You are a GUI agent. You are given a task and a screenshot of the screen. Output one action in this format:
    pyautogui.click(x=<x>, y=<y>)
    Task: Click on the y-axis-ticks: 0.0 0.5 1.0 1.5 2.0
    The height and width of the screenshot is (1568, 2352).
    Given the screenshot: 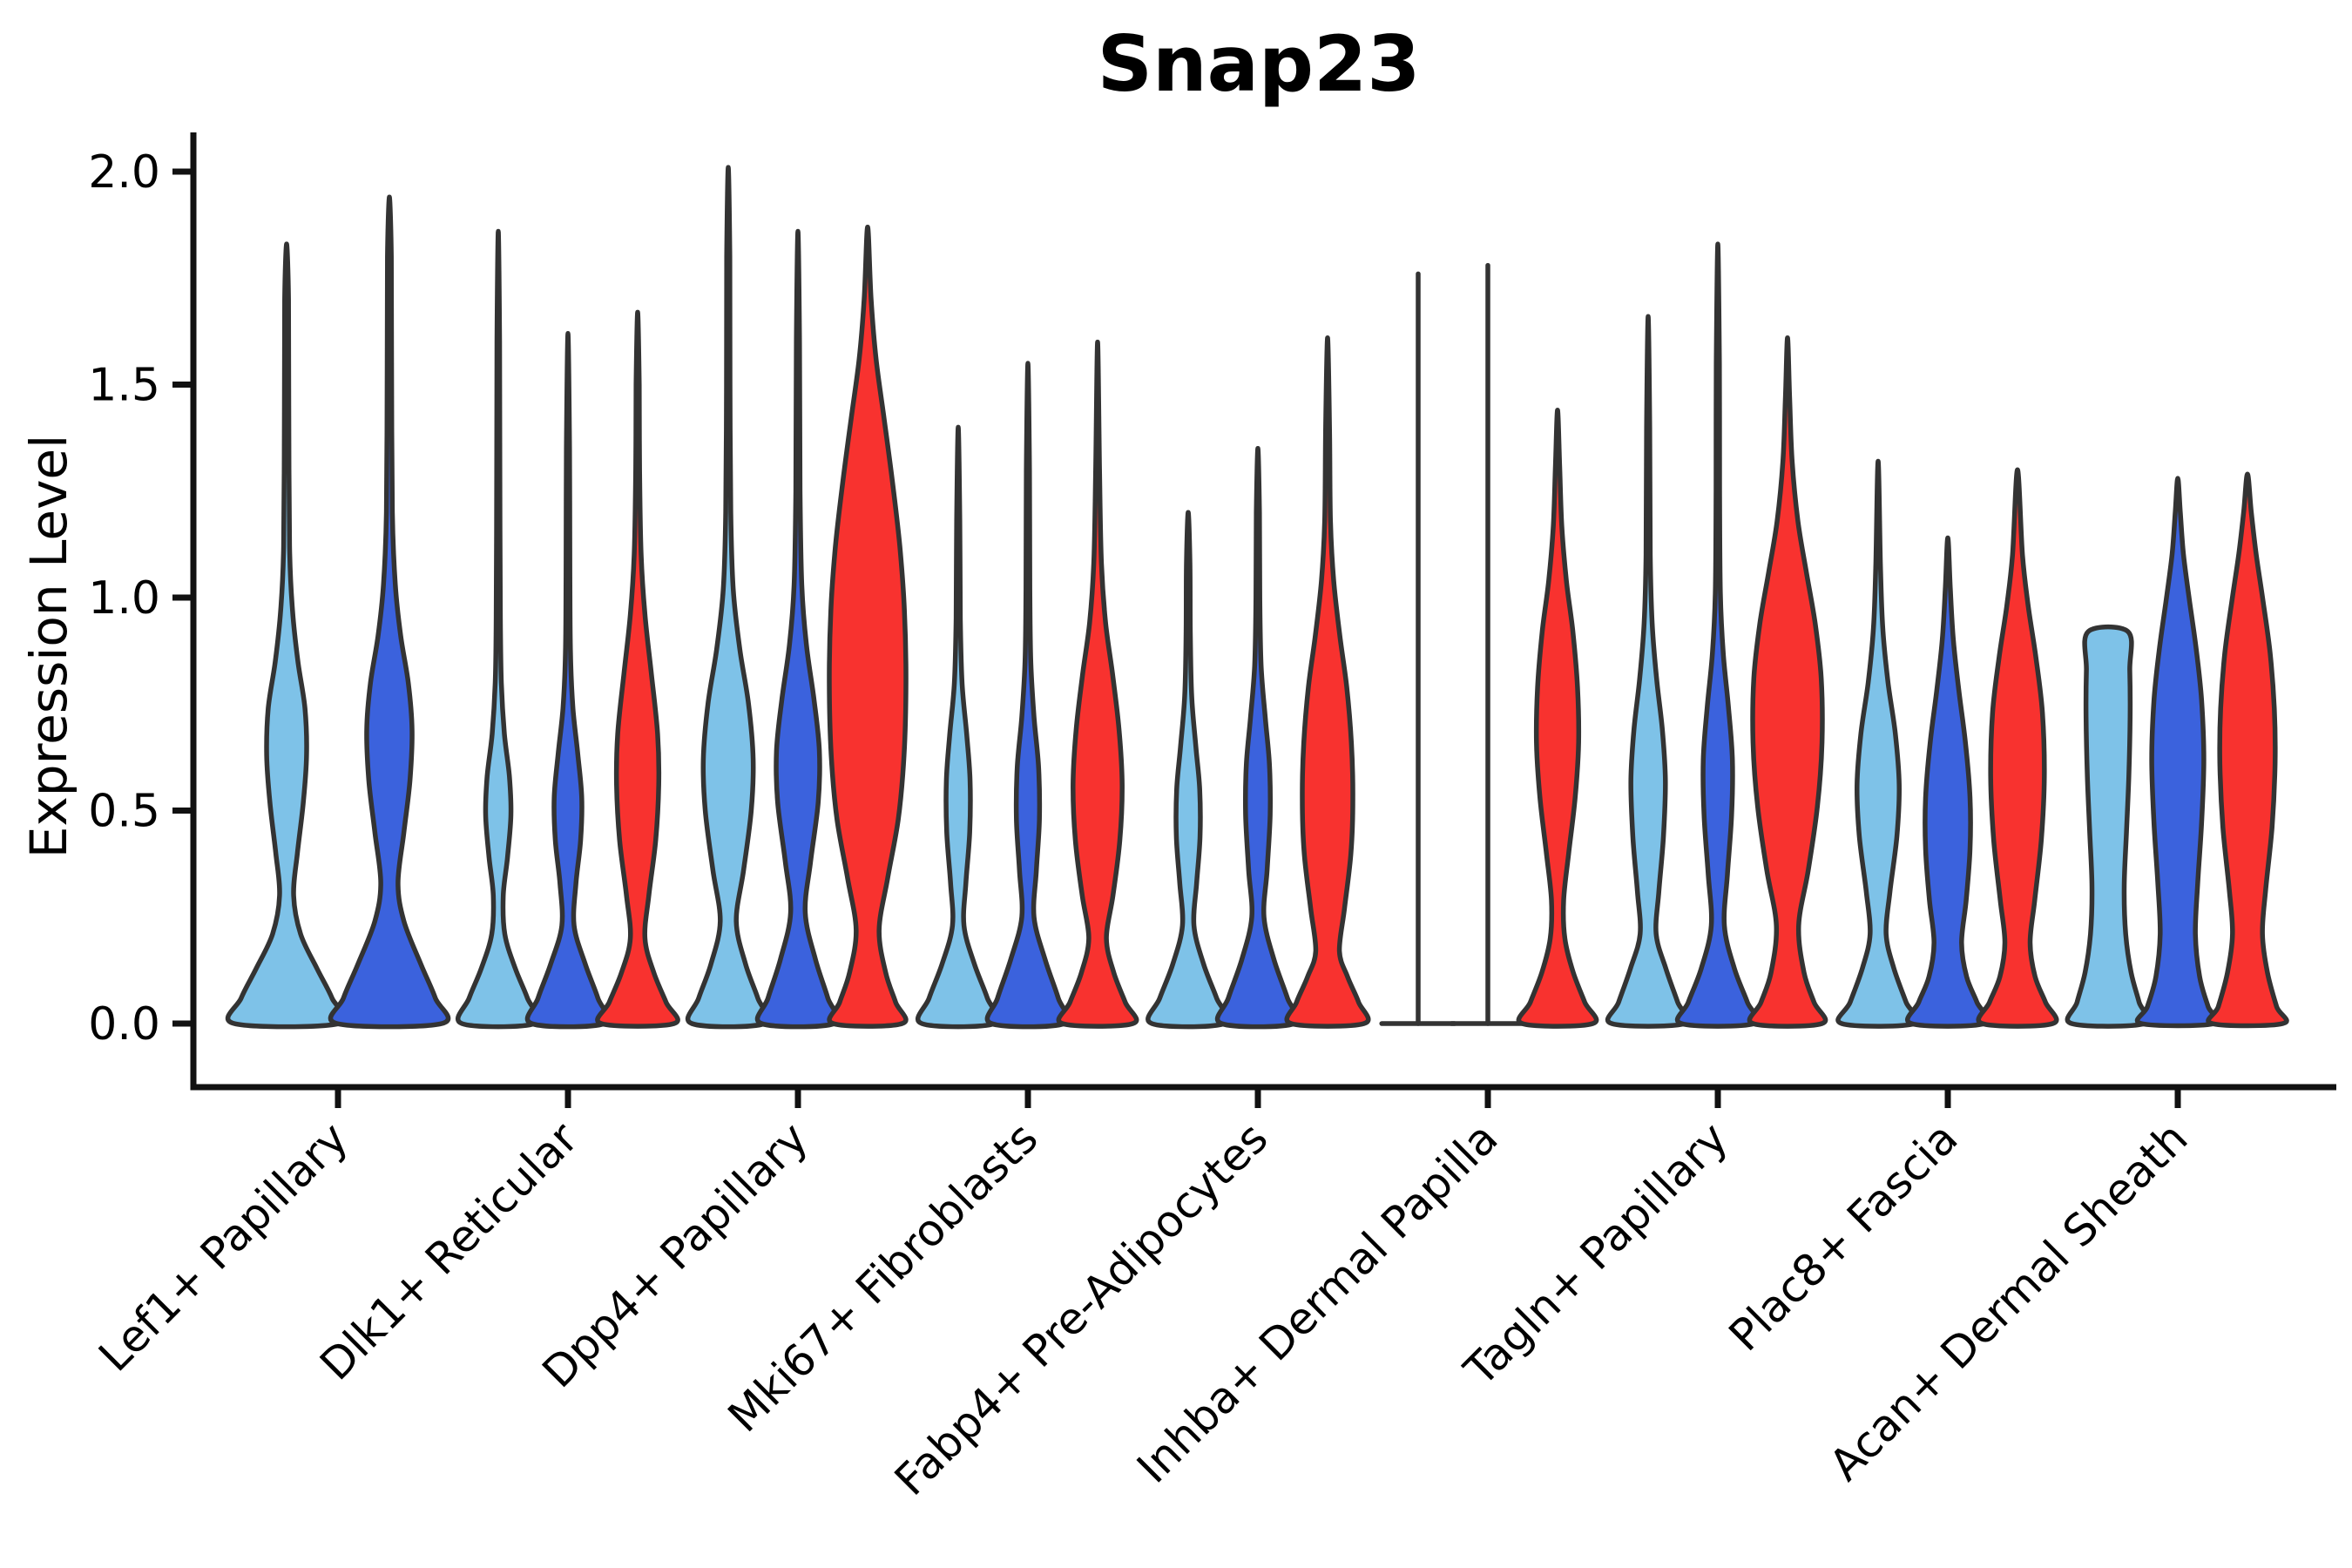 What is the action you would take?
    pyautogui.click(x=139, y=598)
    